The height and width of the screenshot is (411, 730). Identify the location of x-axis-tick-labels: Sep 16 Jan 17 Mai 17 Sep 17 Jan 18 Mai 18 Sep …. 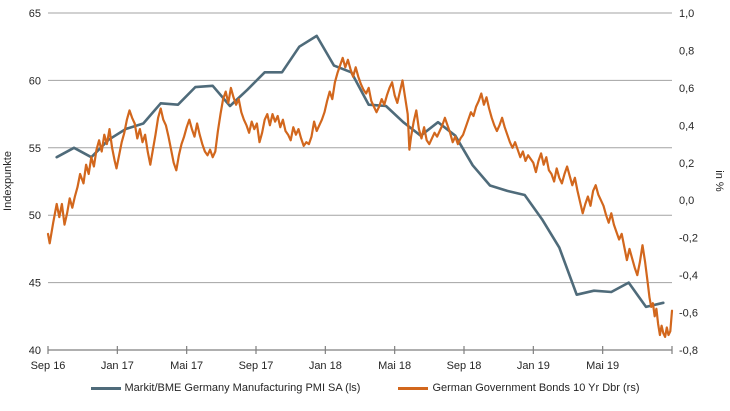
(325, 366).